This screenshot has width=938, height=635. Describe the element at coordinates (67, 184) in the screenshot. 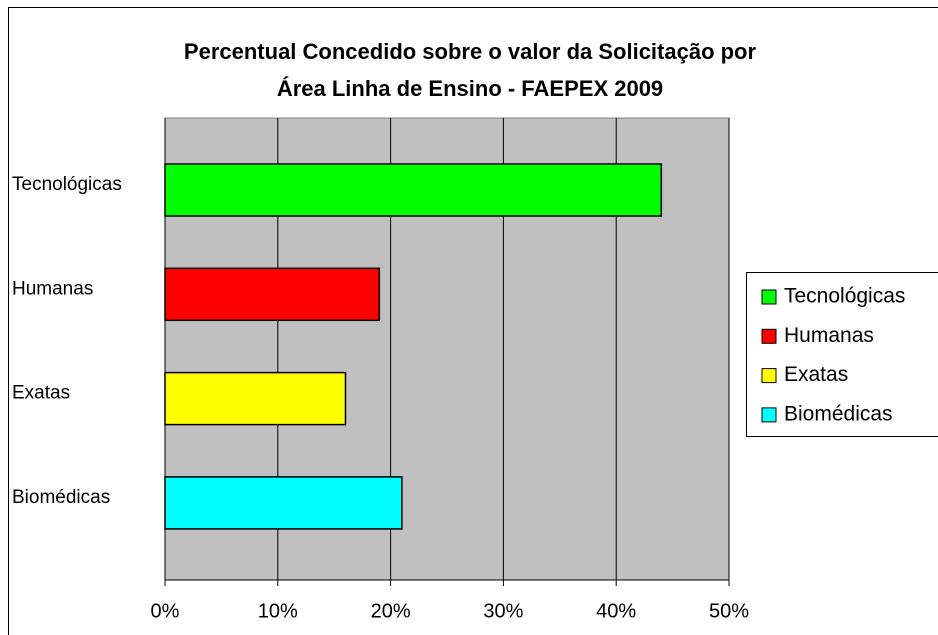

I see `y-tick-label: Tecnológicas` at that location.